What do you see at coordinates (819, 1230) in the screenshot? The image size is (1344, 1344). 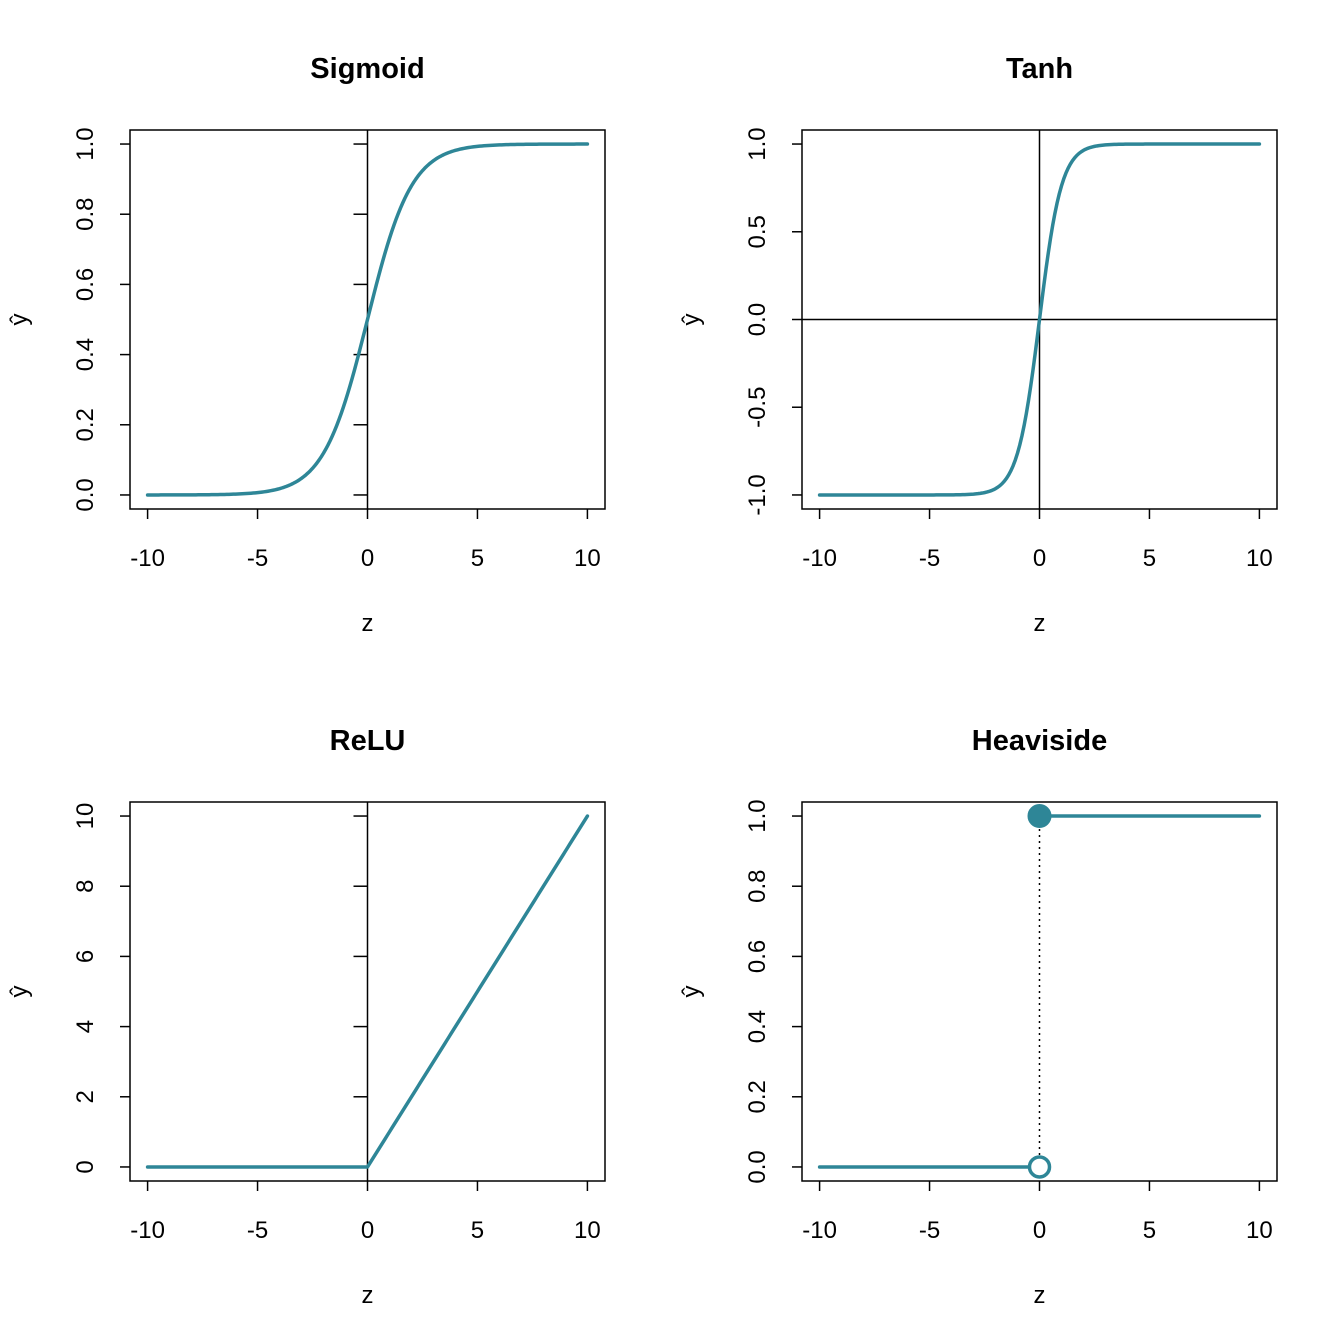 I see `heaviside-x-tick-label: -10` at bounding box center [819, 1230].